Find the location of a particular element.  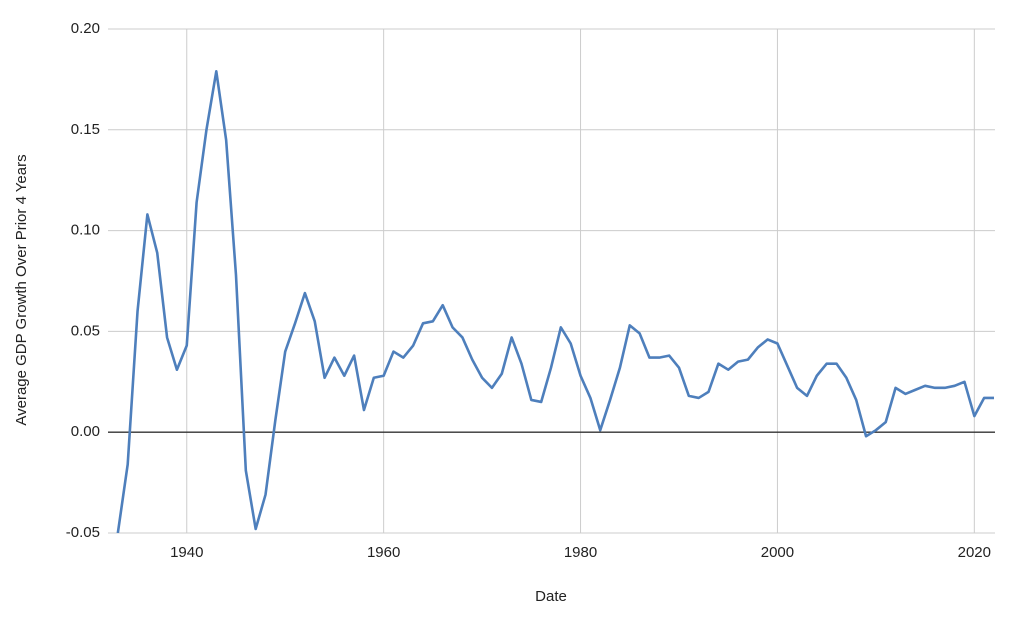

y-tick-label: 0.05 is located at coordinates (85, 330).